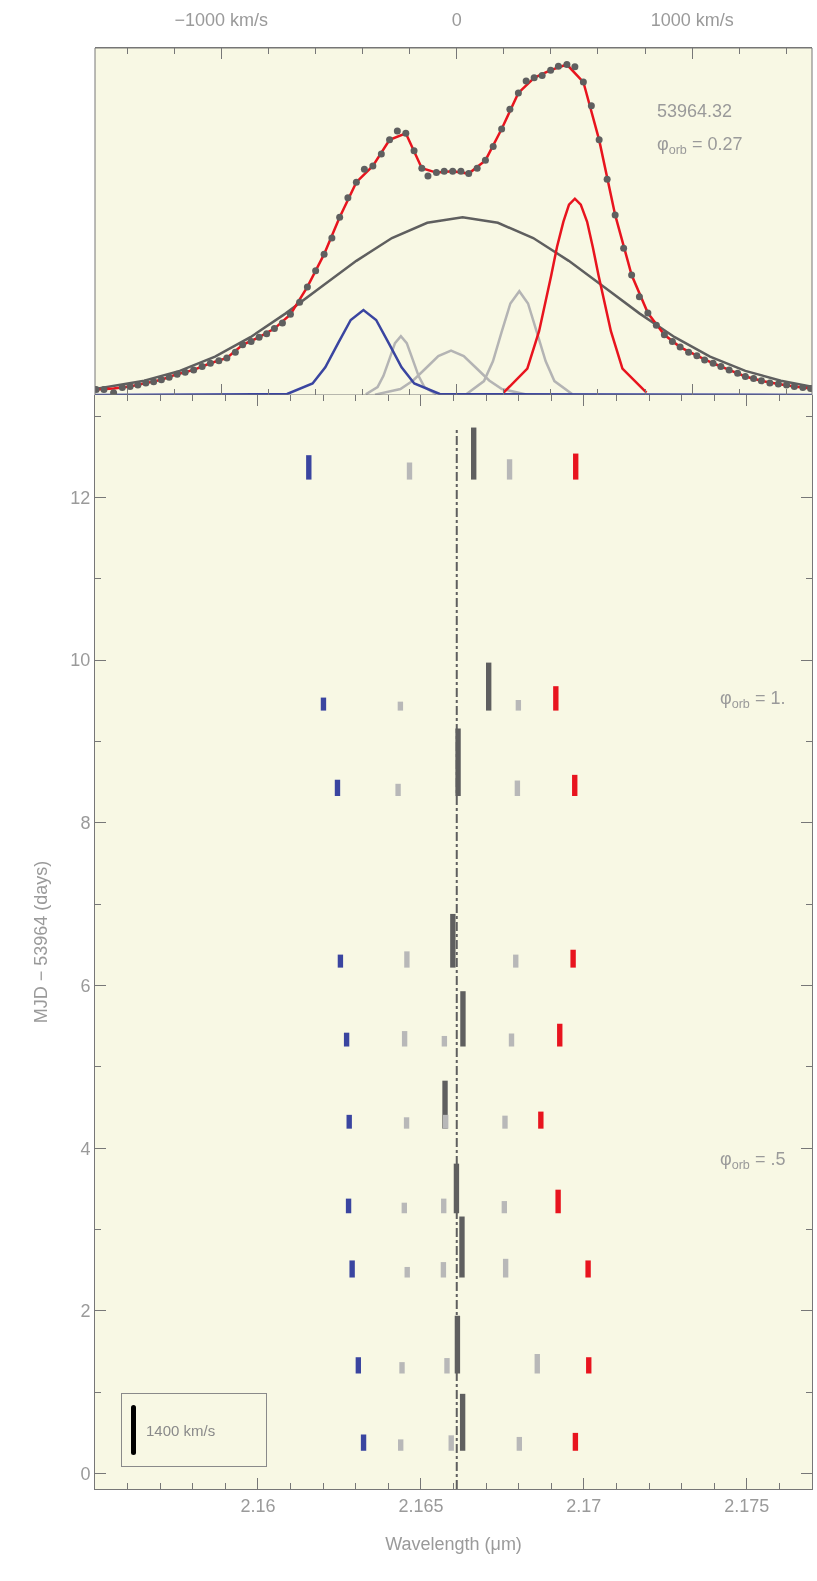 The width and height of the screenshot is (817, 1581). What do you see at coordinates (80, 660) in the screenshot?
I see `y-tick-label: 10` at bounding box center [80, 660].